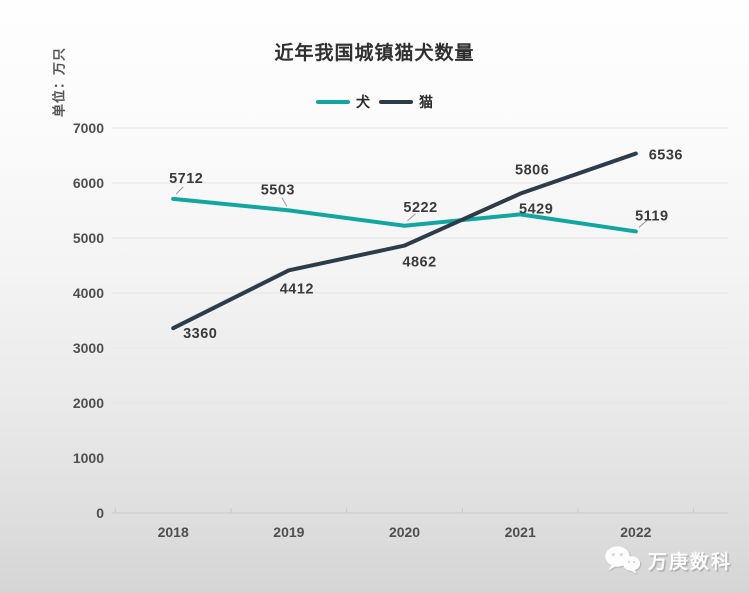  I want to click on x-tick-label: 2018, so click(173, 532).